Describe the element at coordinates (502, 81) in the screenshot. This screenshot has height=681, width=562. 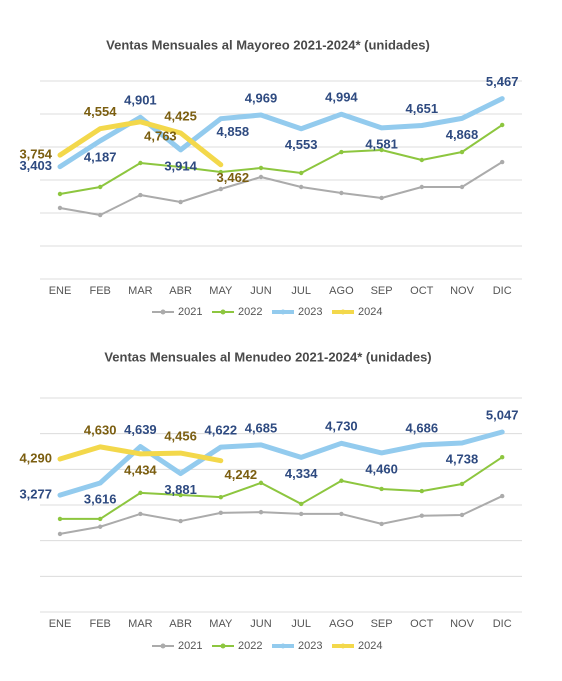
I see `data-label: 5,467` at that location.